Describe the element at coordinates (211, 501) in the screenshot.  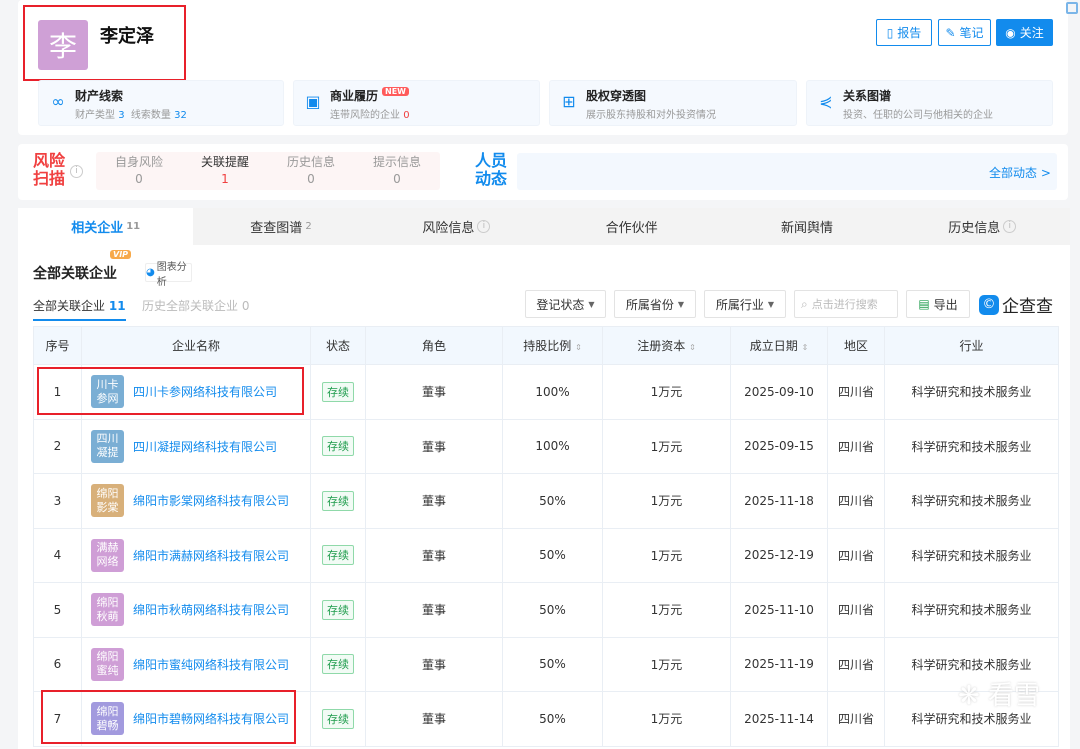
I see `company-name-link: 绵阳市影棠网络科技有限公司` at that location.